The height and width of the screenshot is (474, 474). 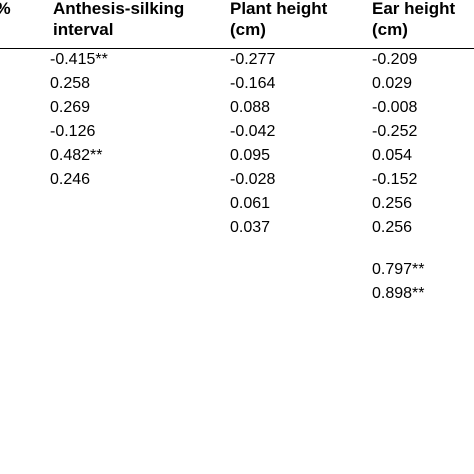 I want to click on table-cell: -0.028, so click(x=253, y=179).